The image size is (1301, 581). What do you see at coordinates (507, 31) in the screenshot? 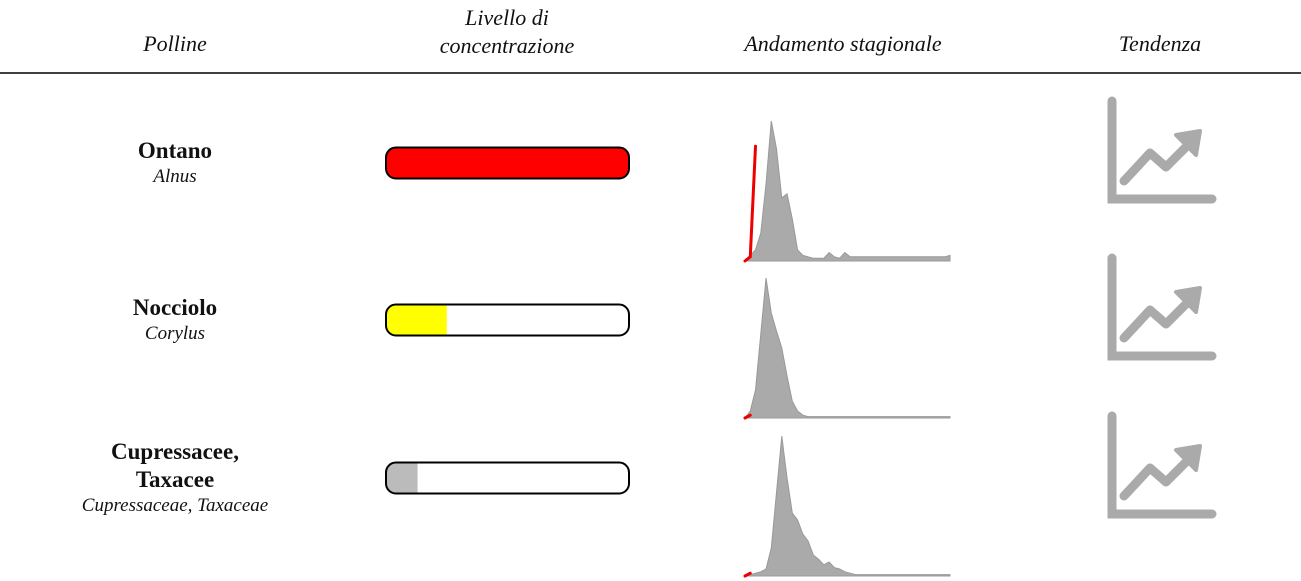
I see `column-header: Livello di concentrazione` at bounding box center [507, 31].